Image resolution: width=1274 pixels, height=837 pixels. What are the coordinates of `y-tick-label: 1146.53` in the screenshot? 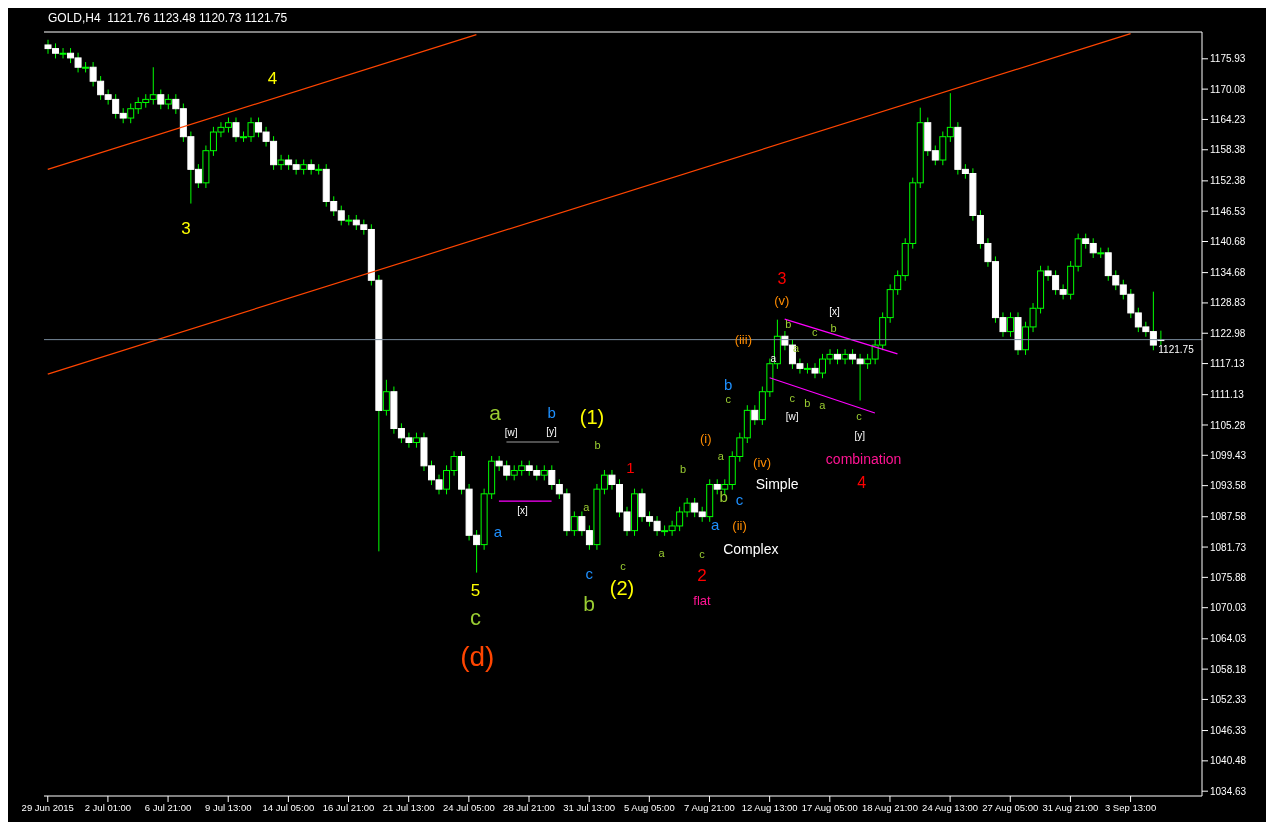 It's located at (1228, 211).